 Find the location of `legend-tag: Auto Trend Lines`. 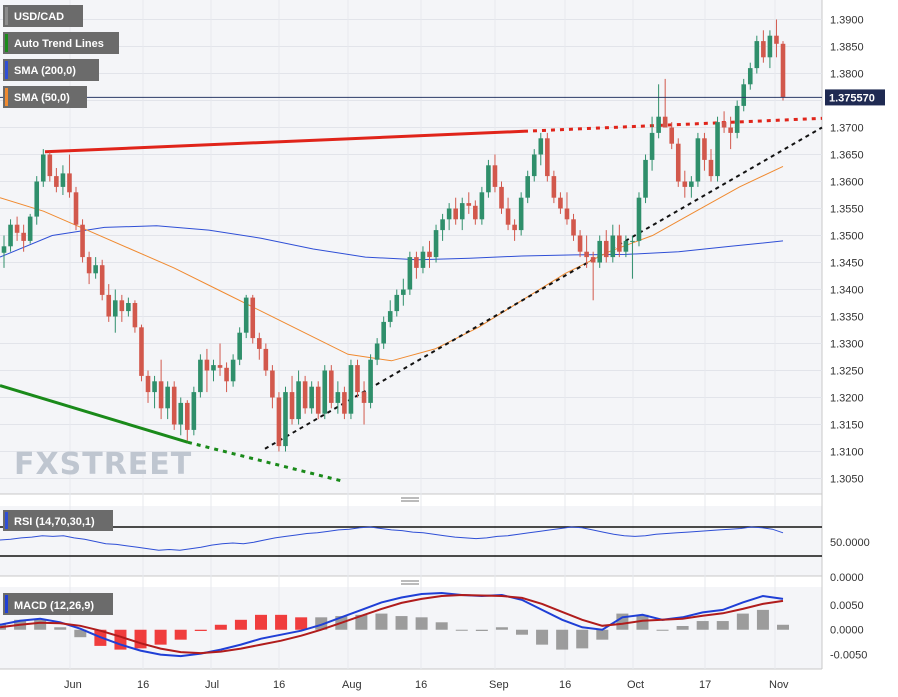

legend-tag: Auto Trend Lines is located at coordinates (61, 43).